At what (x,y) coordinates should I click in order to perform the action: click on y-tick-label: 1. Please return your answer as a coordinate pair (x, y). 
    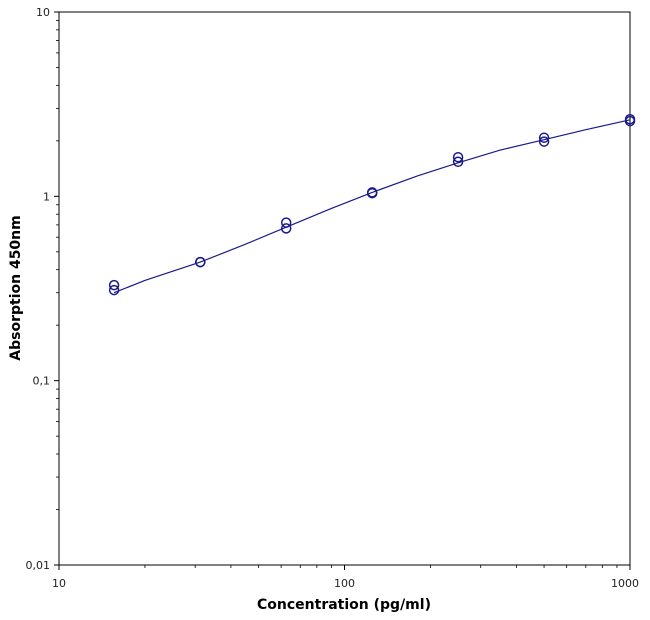
    Looking at the image, I should click on (46, 196).